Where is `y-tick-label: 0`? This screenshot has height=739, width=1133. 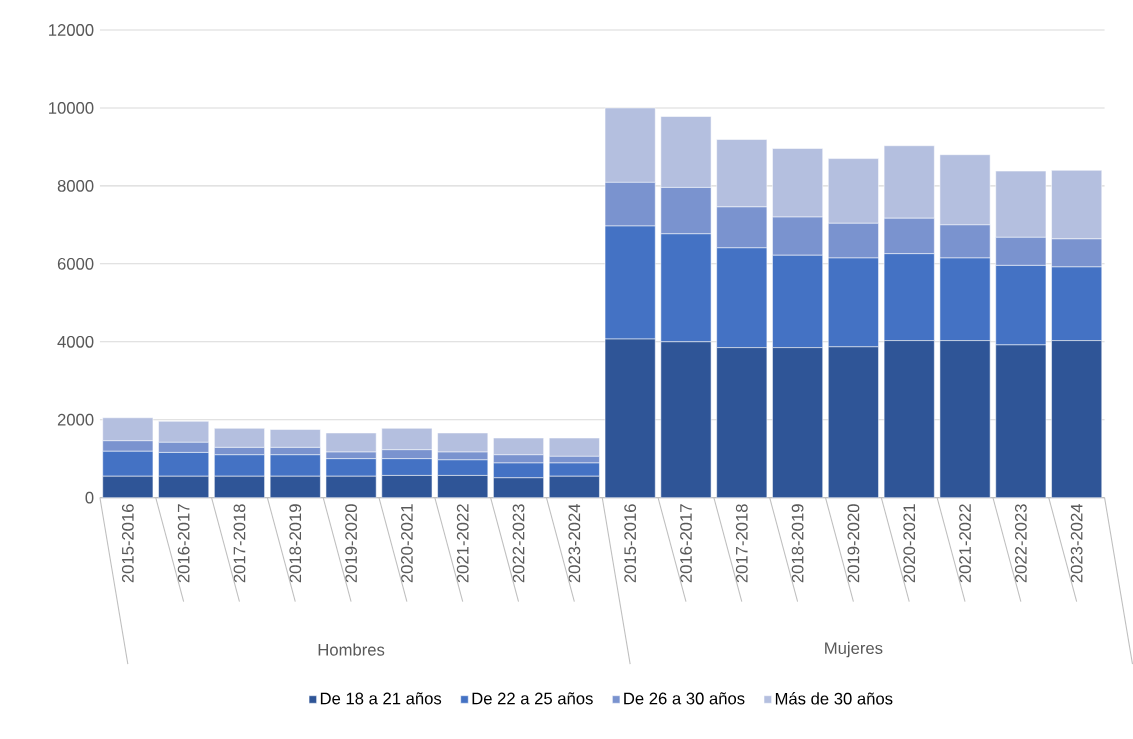
y-tick-label: 0 is located at coordinates (89, 497).